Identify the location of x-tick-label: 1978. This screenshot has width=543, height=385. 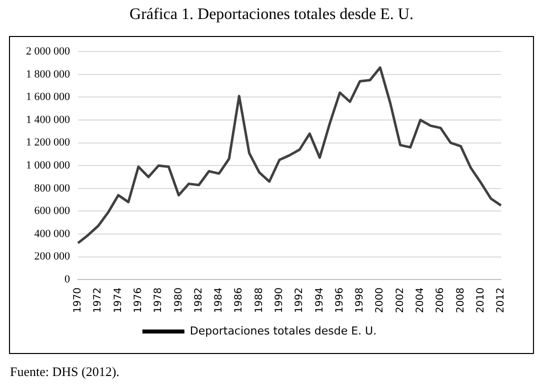
(158, 301).